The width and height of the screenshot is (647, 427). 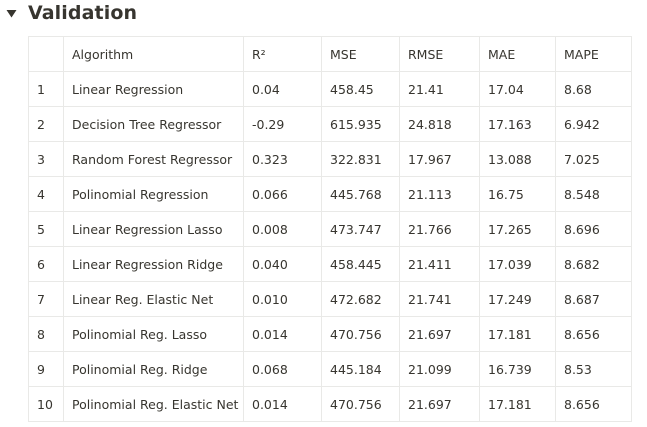 What do you see at coordinates (46, 159) in the screenshot?
I see `index-cell: 3` at bounding box center [46, 159].